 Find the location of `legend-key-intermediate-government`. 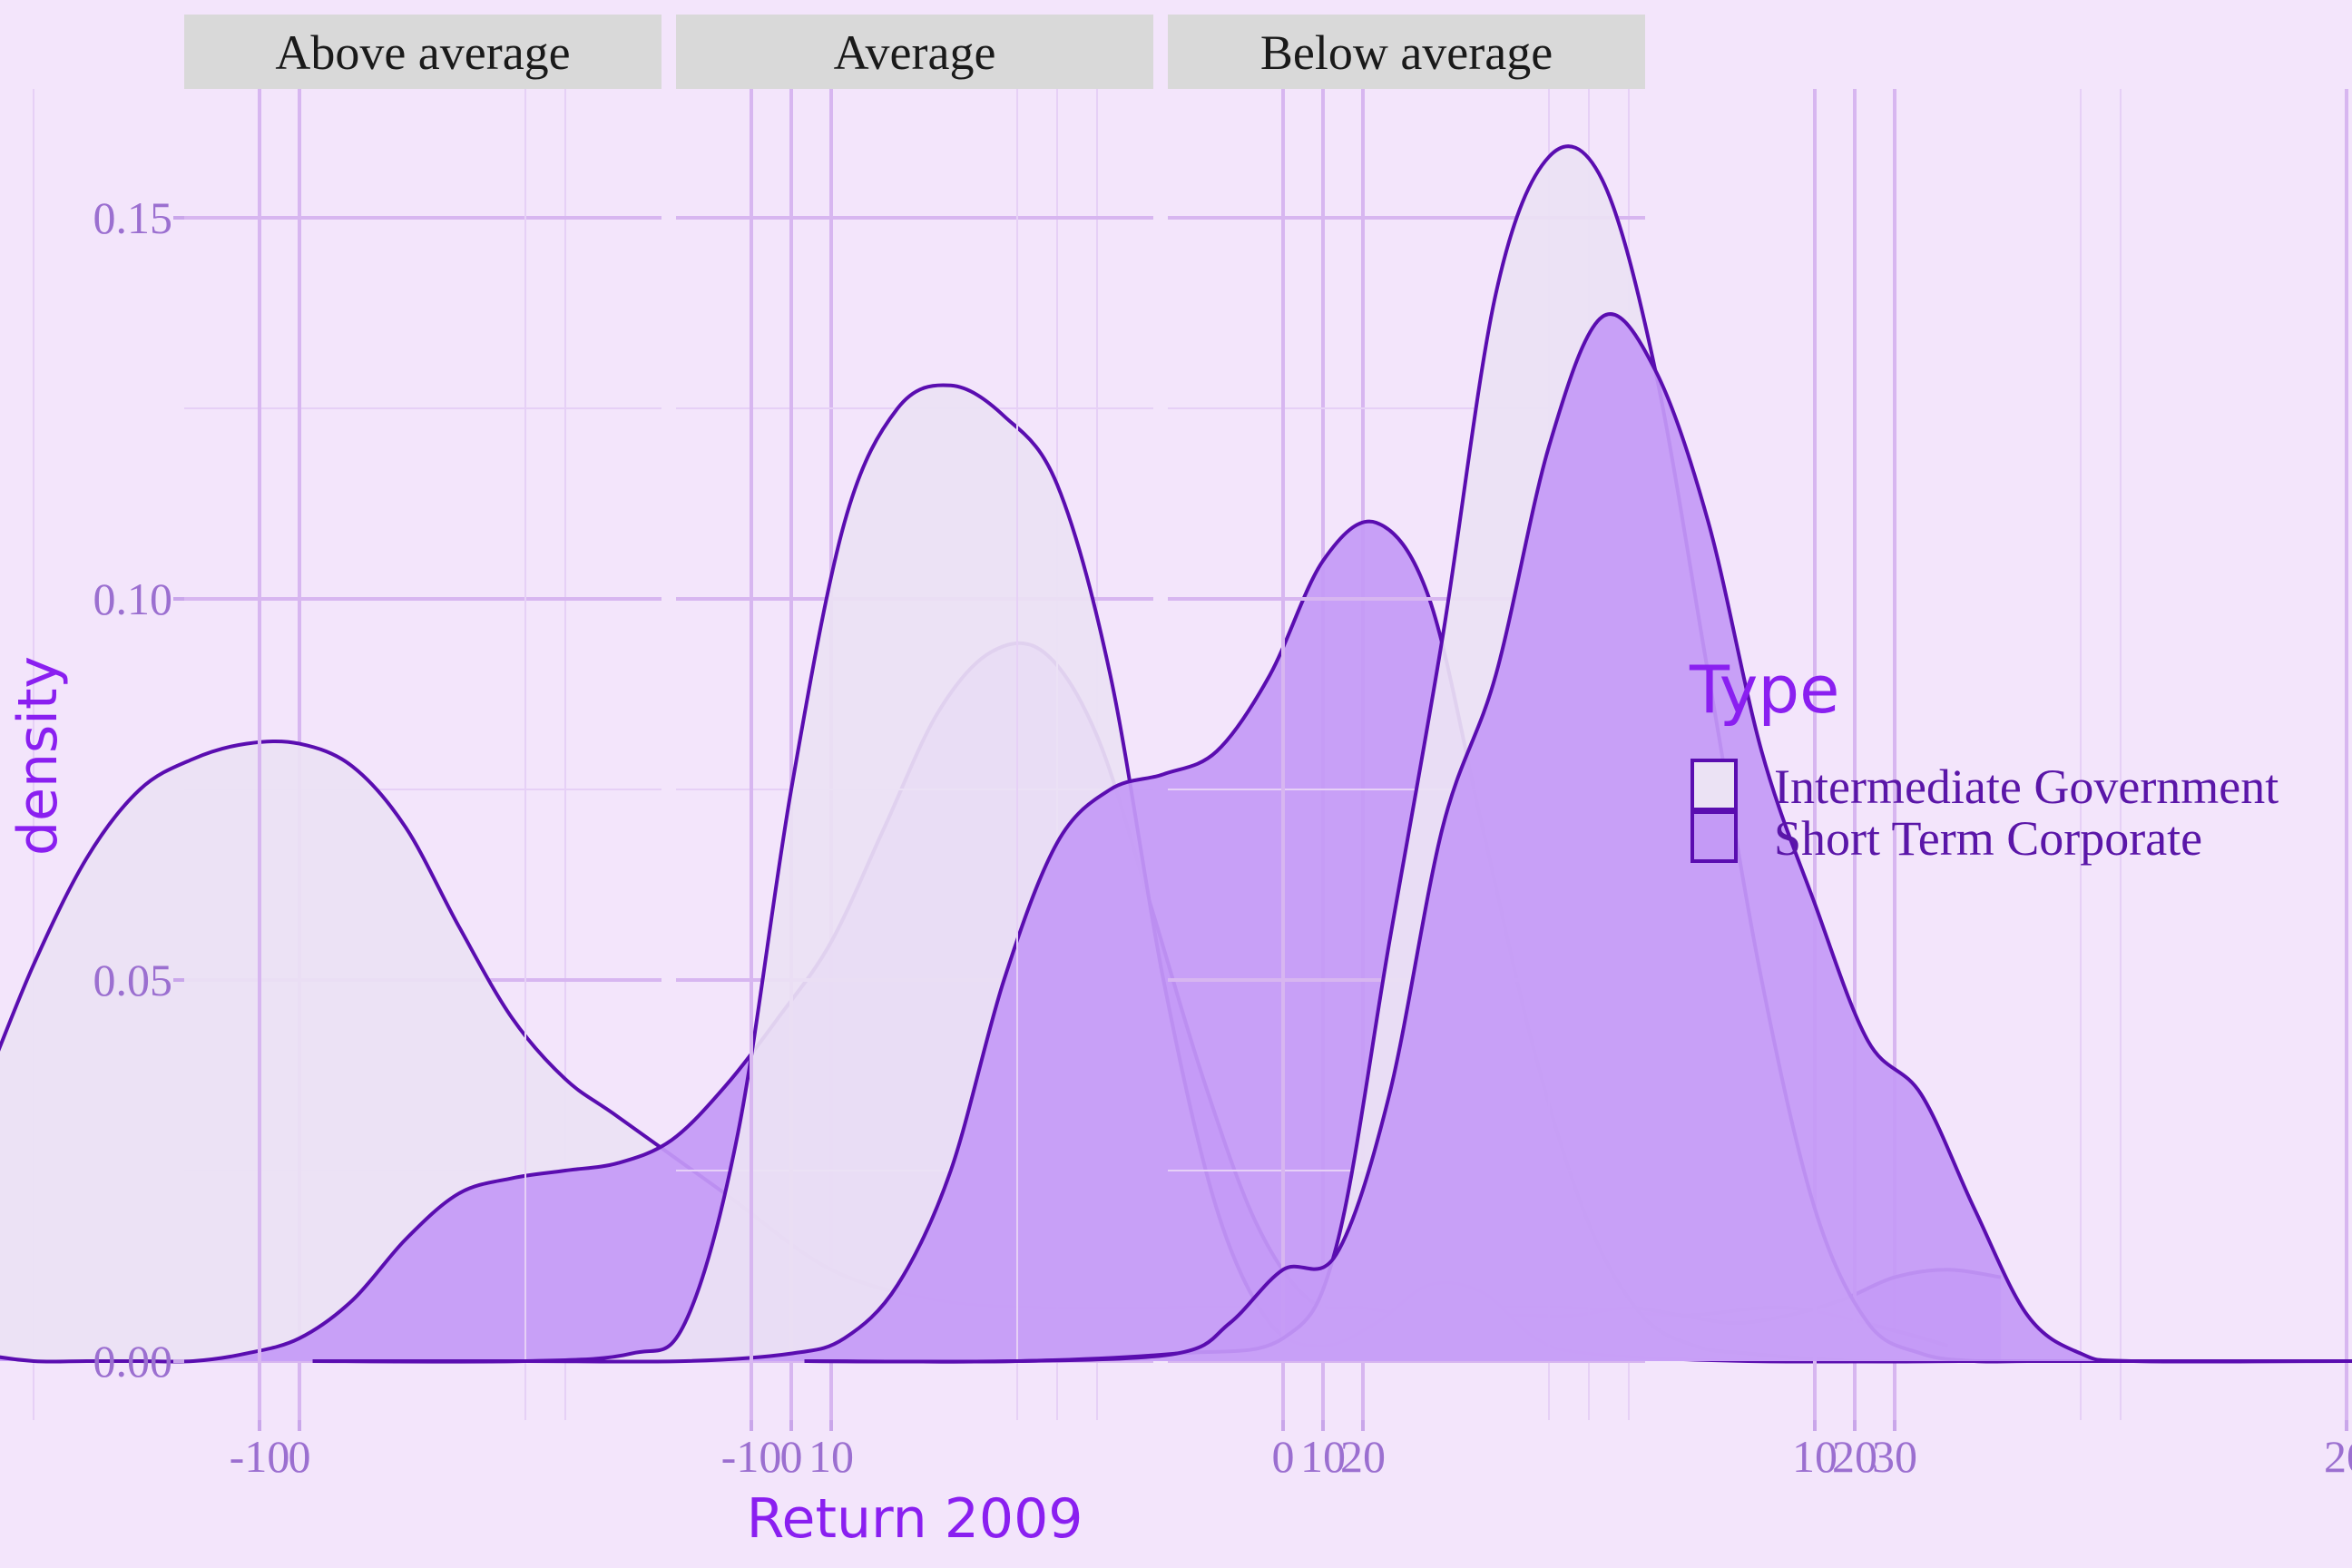

legend-key-intermediate-government is located at coordinates (1714, 785).